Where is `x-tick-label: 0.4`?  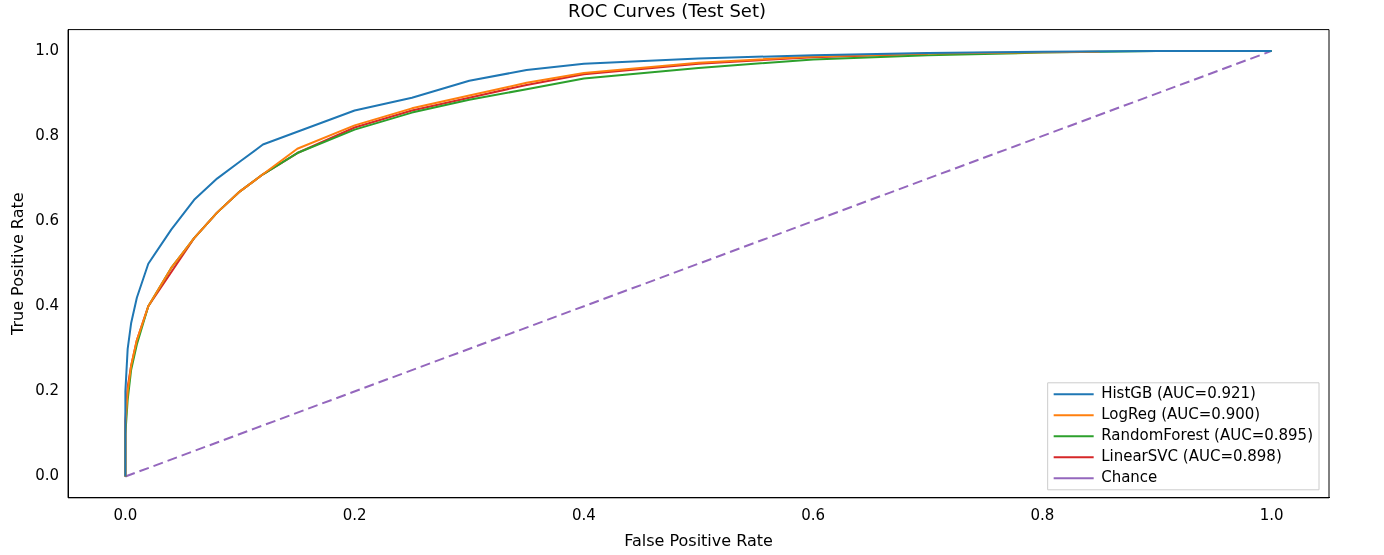
x-tick-label: 0.4 is located at coordinates (583, 514).